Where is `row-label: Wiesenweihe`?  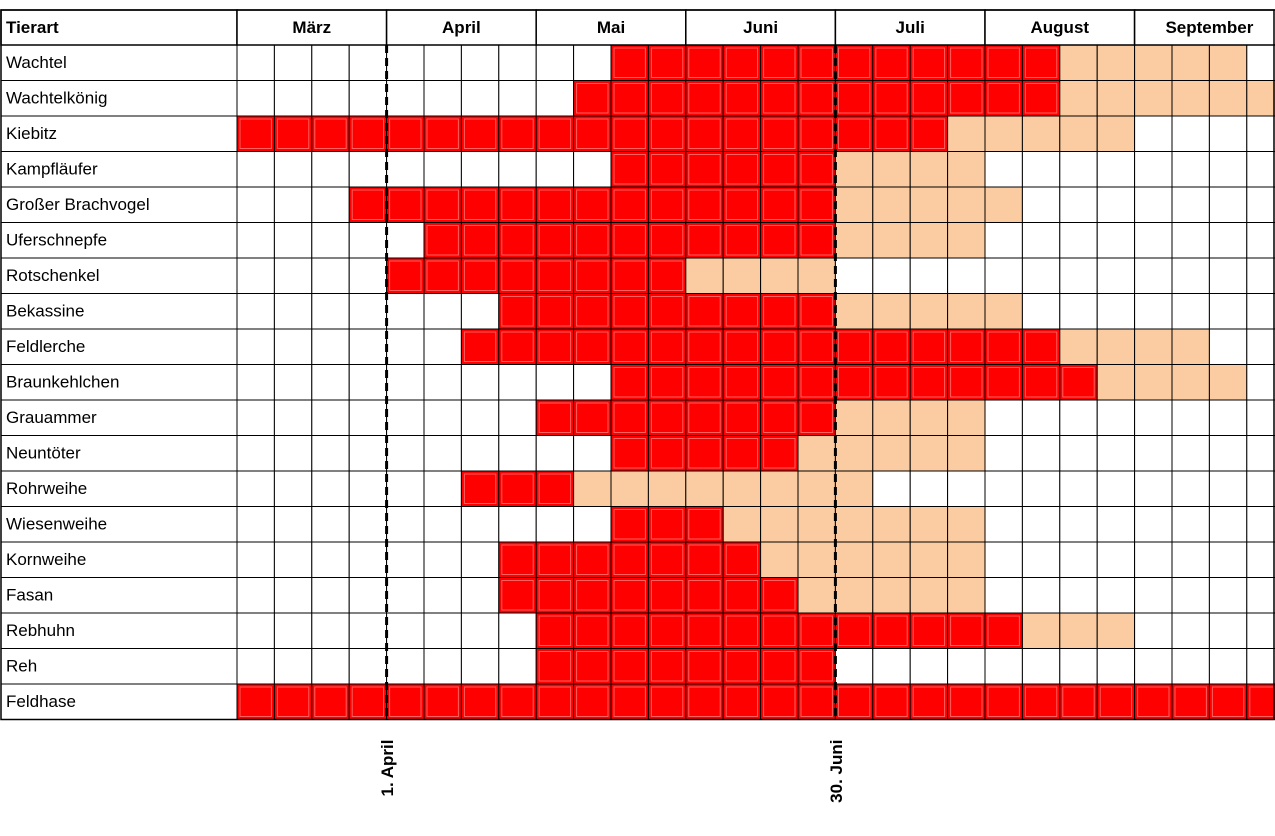 row-label: Wiesenweihe is located at coordinates (56, 524).